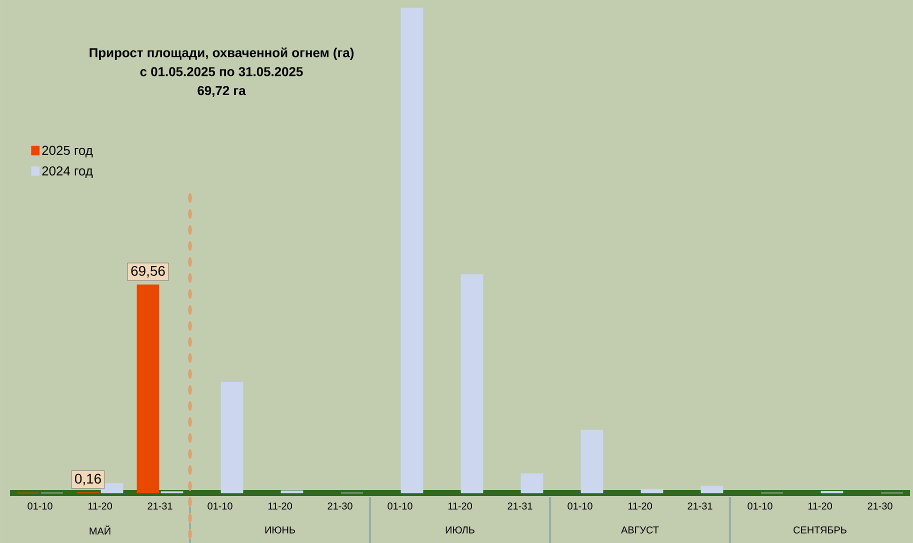 This screenshot has width=913, height=543. Describe the element at coordinates (148, 272) in the screenshot. I see `data-label: 69,56` at that location.